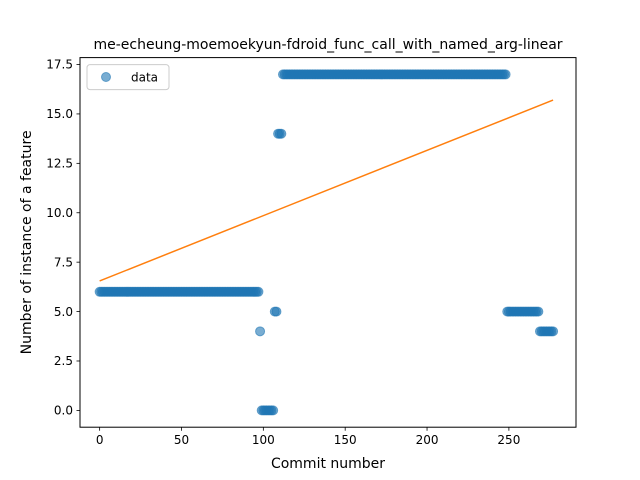 The height and width of the screenshot is (480, 640). Describe the element at coordinates (100, 440) in the screenshot. I see `x-tick-label: 0` at that location.